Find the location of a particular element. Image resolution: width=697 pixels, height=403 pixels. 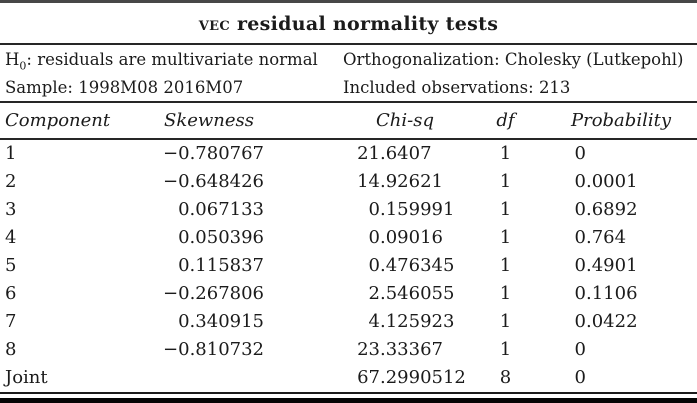

table-title: VEC residual normality tests is located at coordinates (348, 23).